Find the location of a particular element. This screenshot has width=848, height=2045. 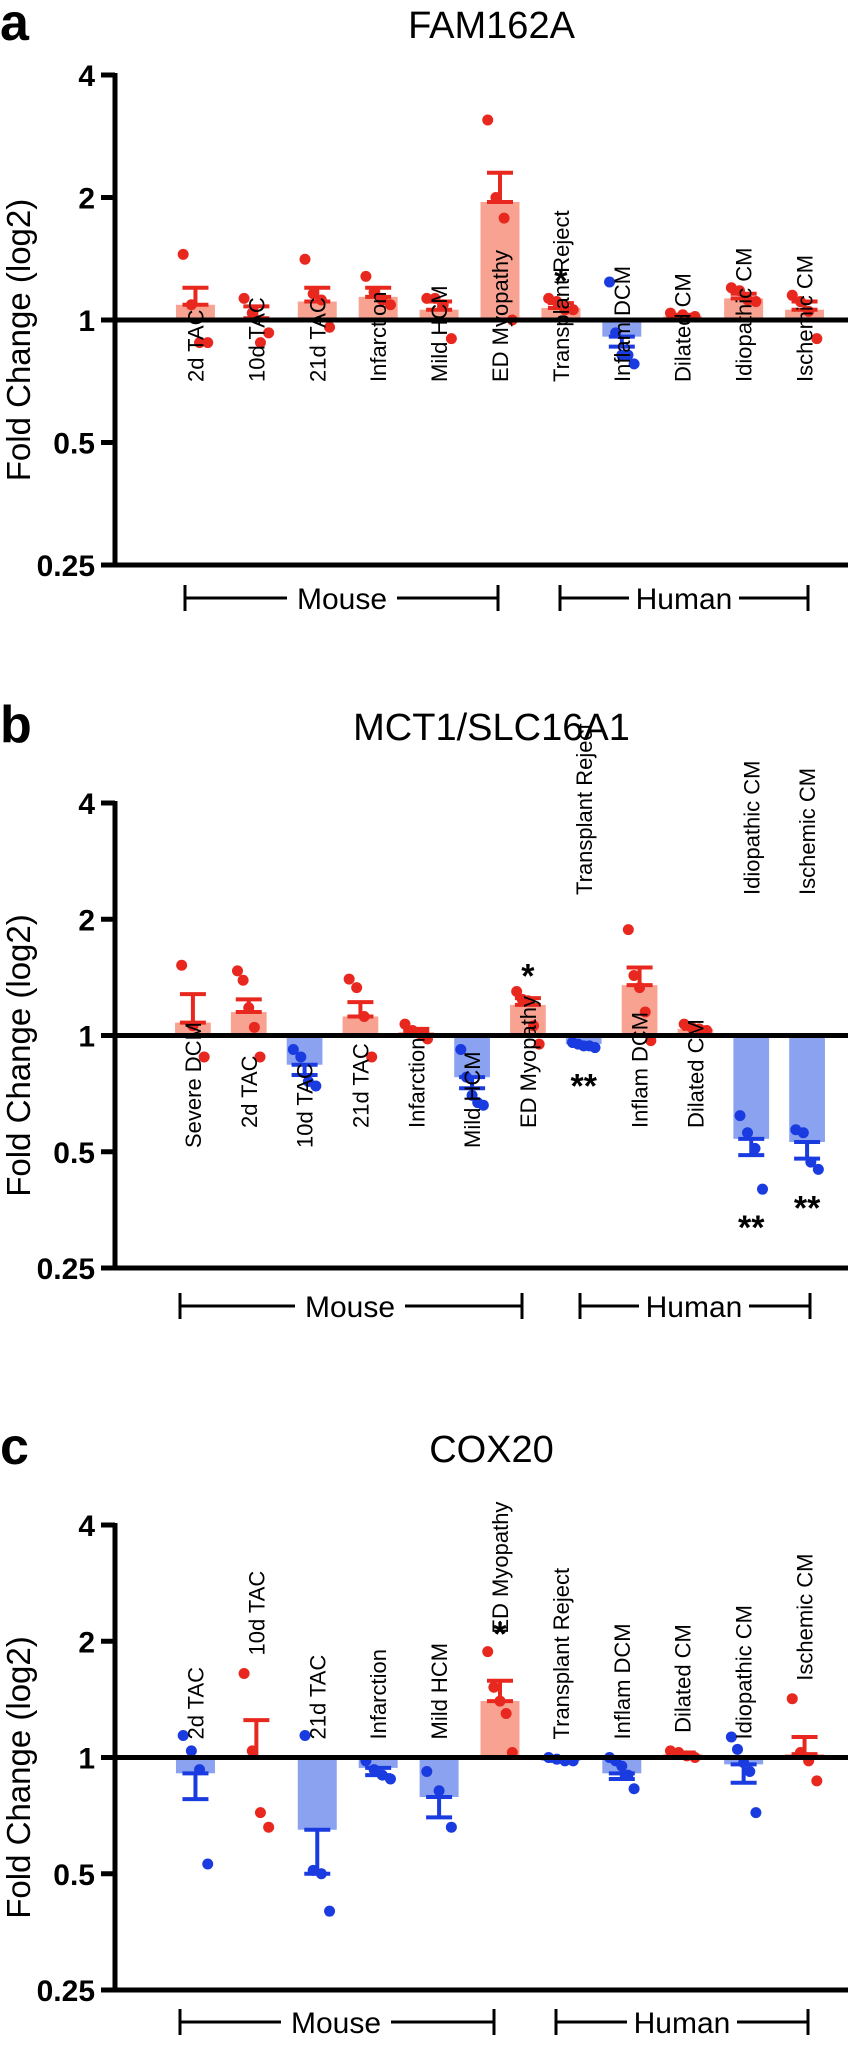

category-label: Mild HCM is located at coordinates (439, 333).